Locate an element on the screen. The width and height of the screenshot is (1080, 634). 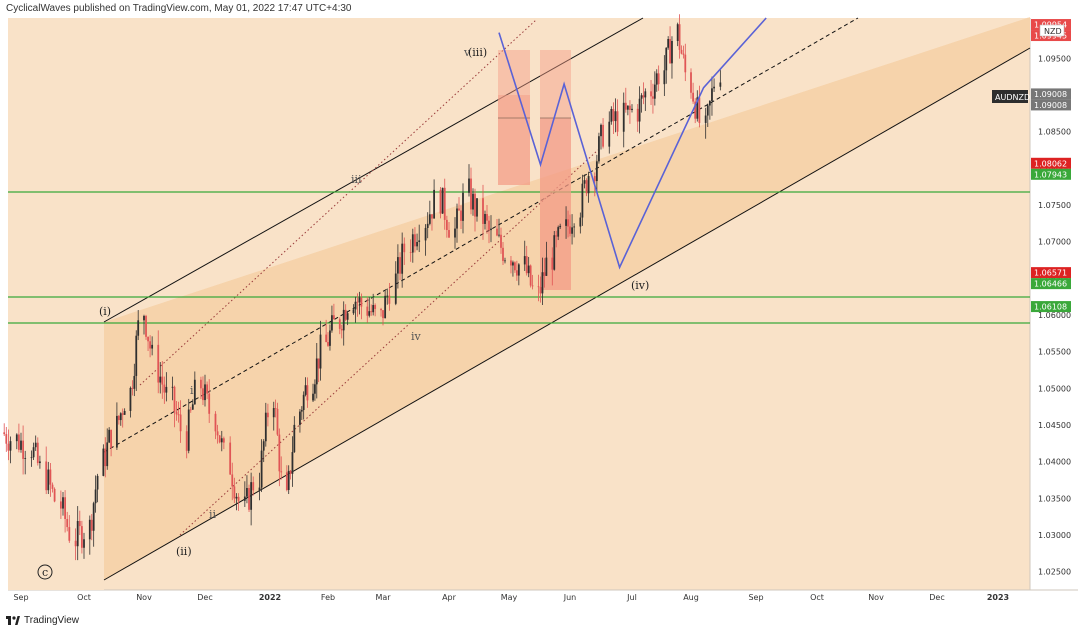
wave-label-iii: iii is located at coordinates (356, 179).